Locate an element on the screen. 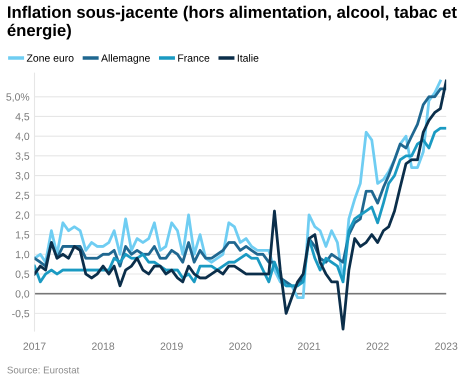 Image resolution: width=460 pixels, height=385 pixels. legend-label: Italie is located at coordinates (248, 58).